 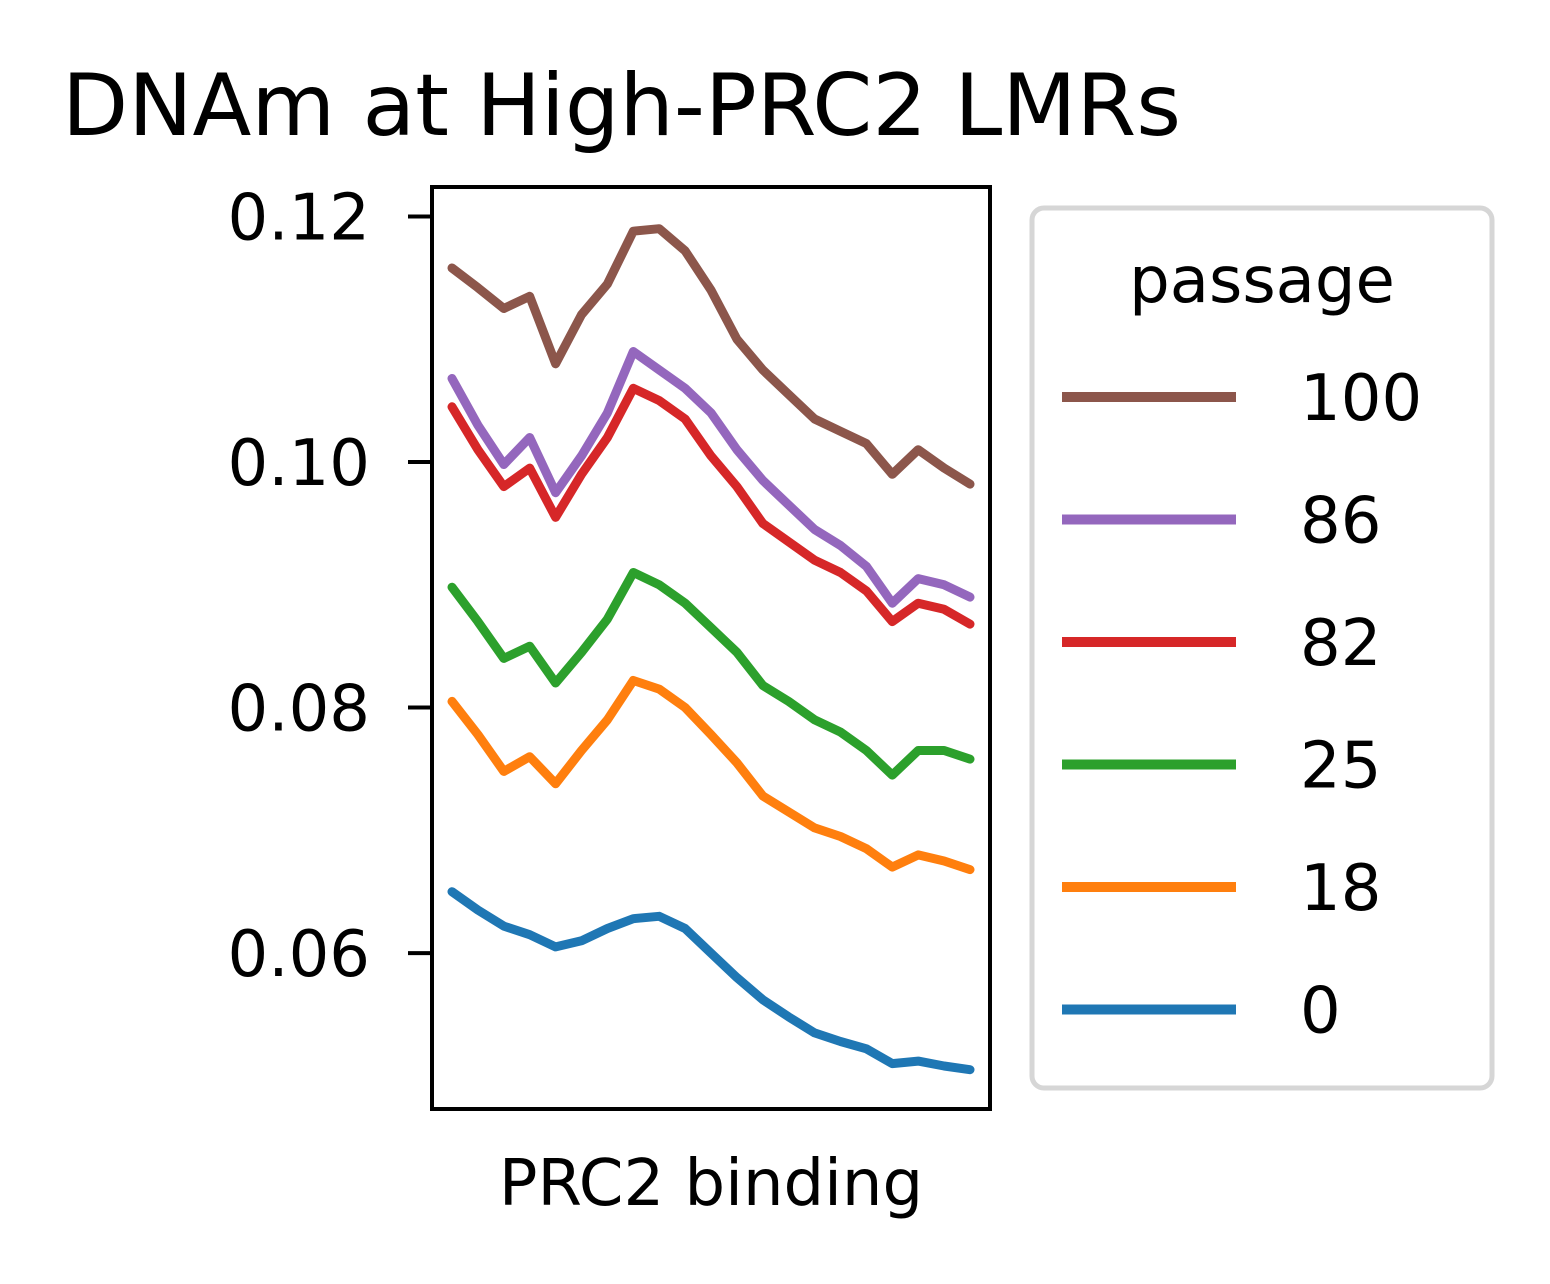 I want to click on y-tick-label: 0.06, so click(x=299, y=955).